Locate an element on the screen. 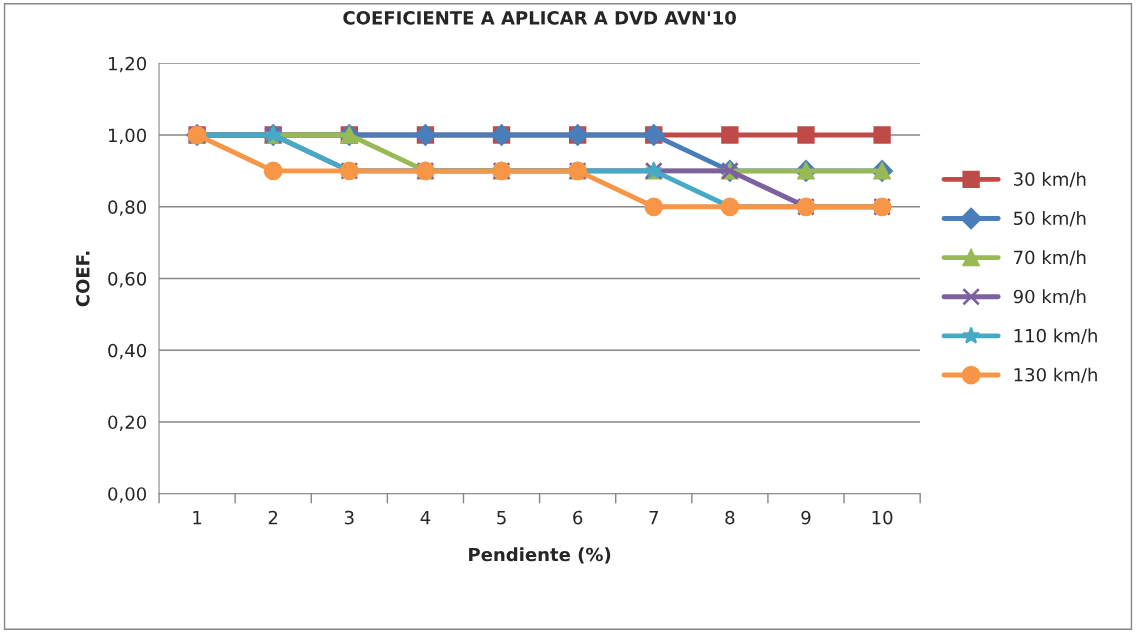 The image size is (1136, 633). y-tick-label: 0,80 is located at coordinates (127, 208).